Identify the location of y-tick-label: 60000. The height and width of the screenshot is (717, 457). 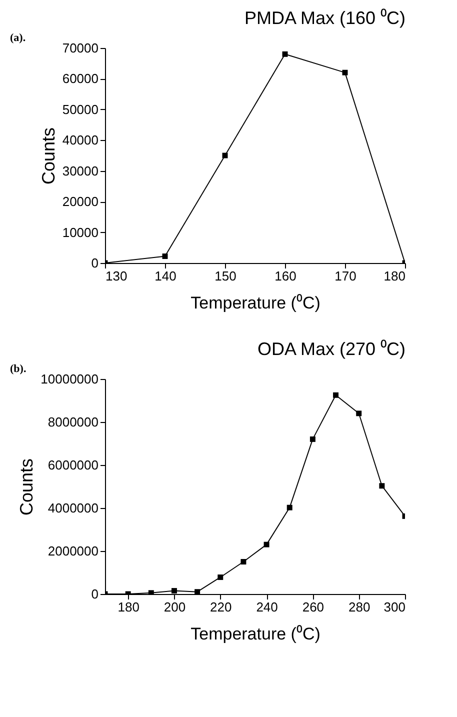
(80, 78).